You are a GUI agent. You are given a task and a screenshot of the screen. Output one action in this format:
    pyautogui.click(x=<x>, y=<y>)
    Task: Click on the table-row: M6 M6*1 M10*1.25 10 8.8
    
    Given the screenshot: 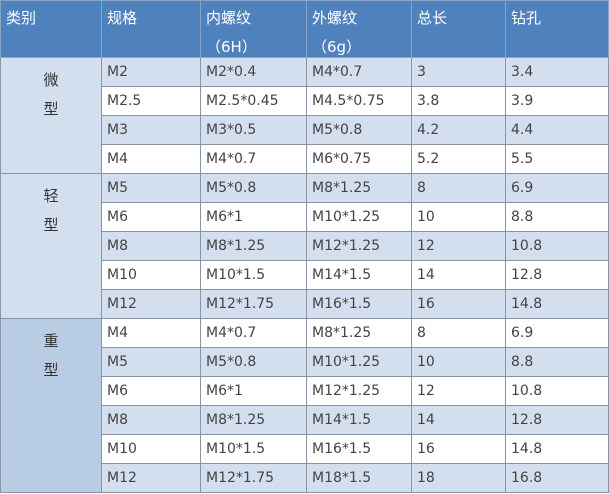 What is the action you would take?
    pyautogui.click(x=305, y=217)
    